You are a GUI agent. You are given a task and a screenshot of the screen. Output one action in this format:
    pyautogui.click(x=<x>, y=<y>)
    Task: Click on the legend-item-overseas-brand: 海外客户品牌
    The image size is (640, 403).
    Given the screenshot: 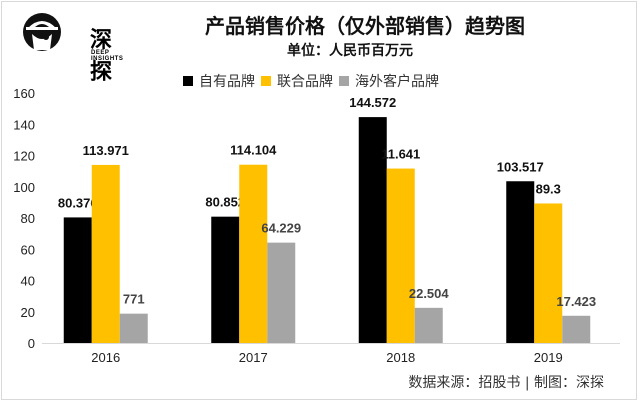 What is the action you would take?
    pyautogui.click(x=389, y=81)
    